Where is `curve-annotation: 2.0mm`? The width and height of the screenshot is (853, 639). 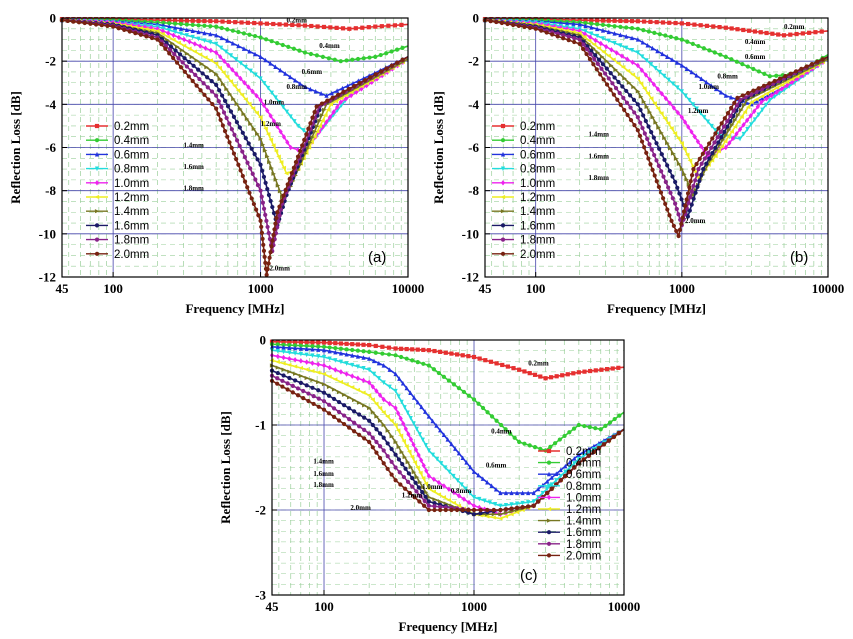
curve-annotation: 2.0mm is located at coordinates (360, 508).